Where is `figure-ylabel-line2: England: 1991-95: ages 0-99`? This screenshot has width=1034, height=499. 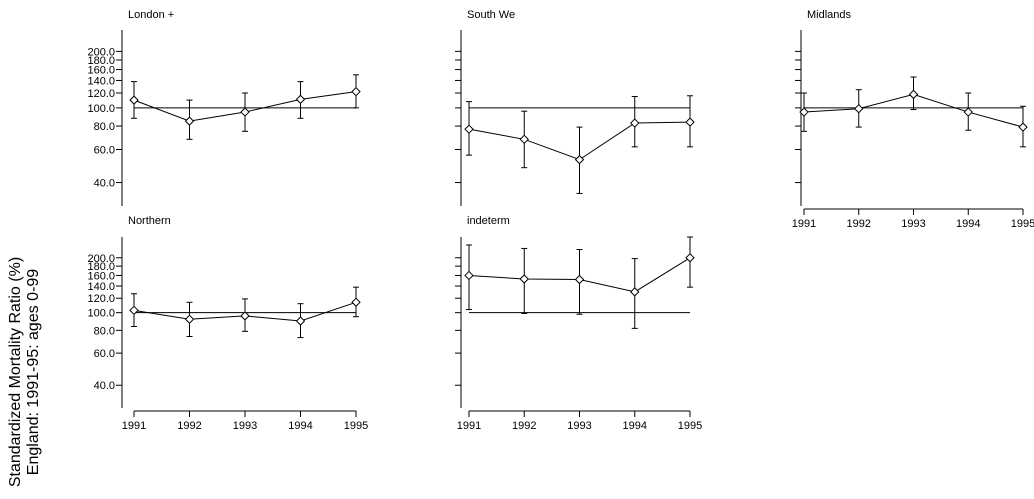
figure-ylabel-line2: England: 1991-95: ages 0-99 is located at coordinates (33, 372).